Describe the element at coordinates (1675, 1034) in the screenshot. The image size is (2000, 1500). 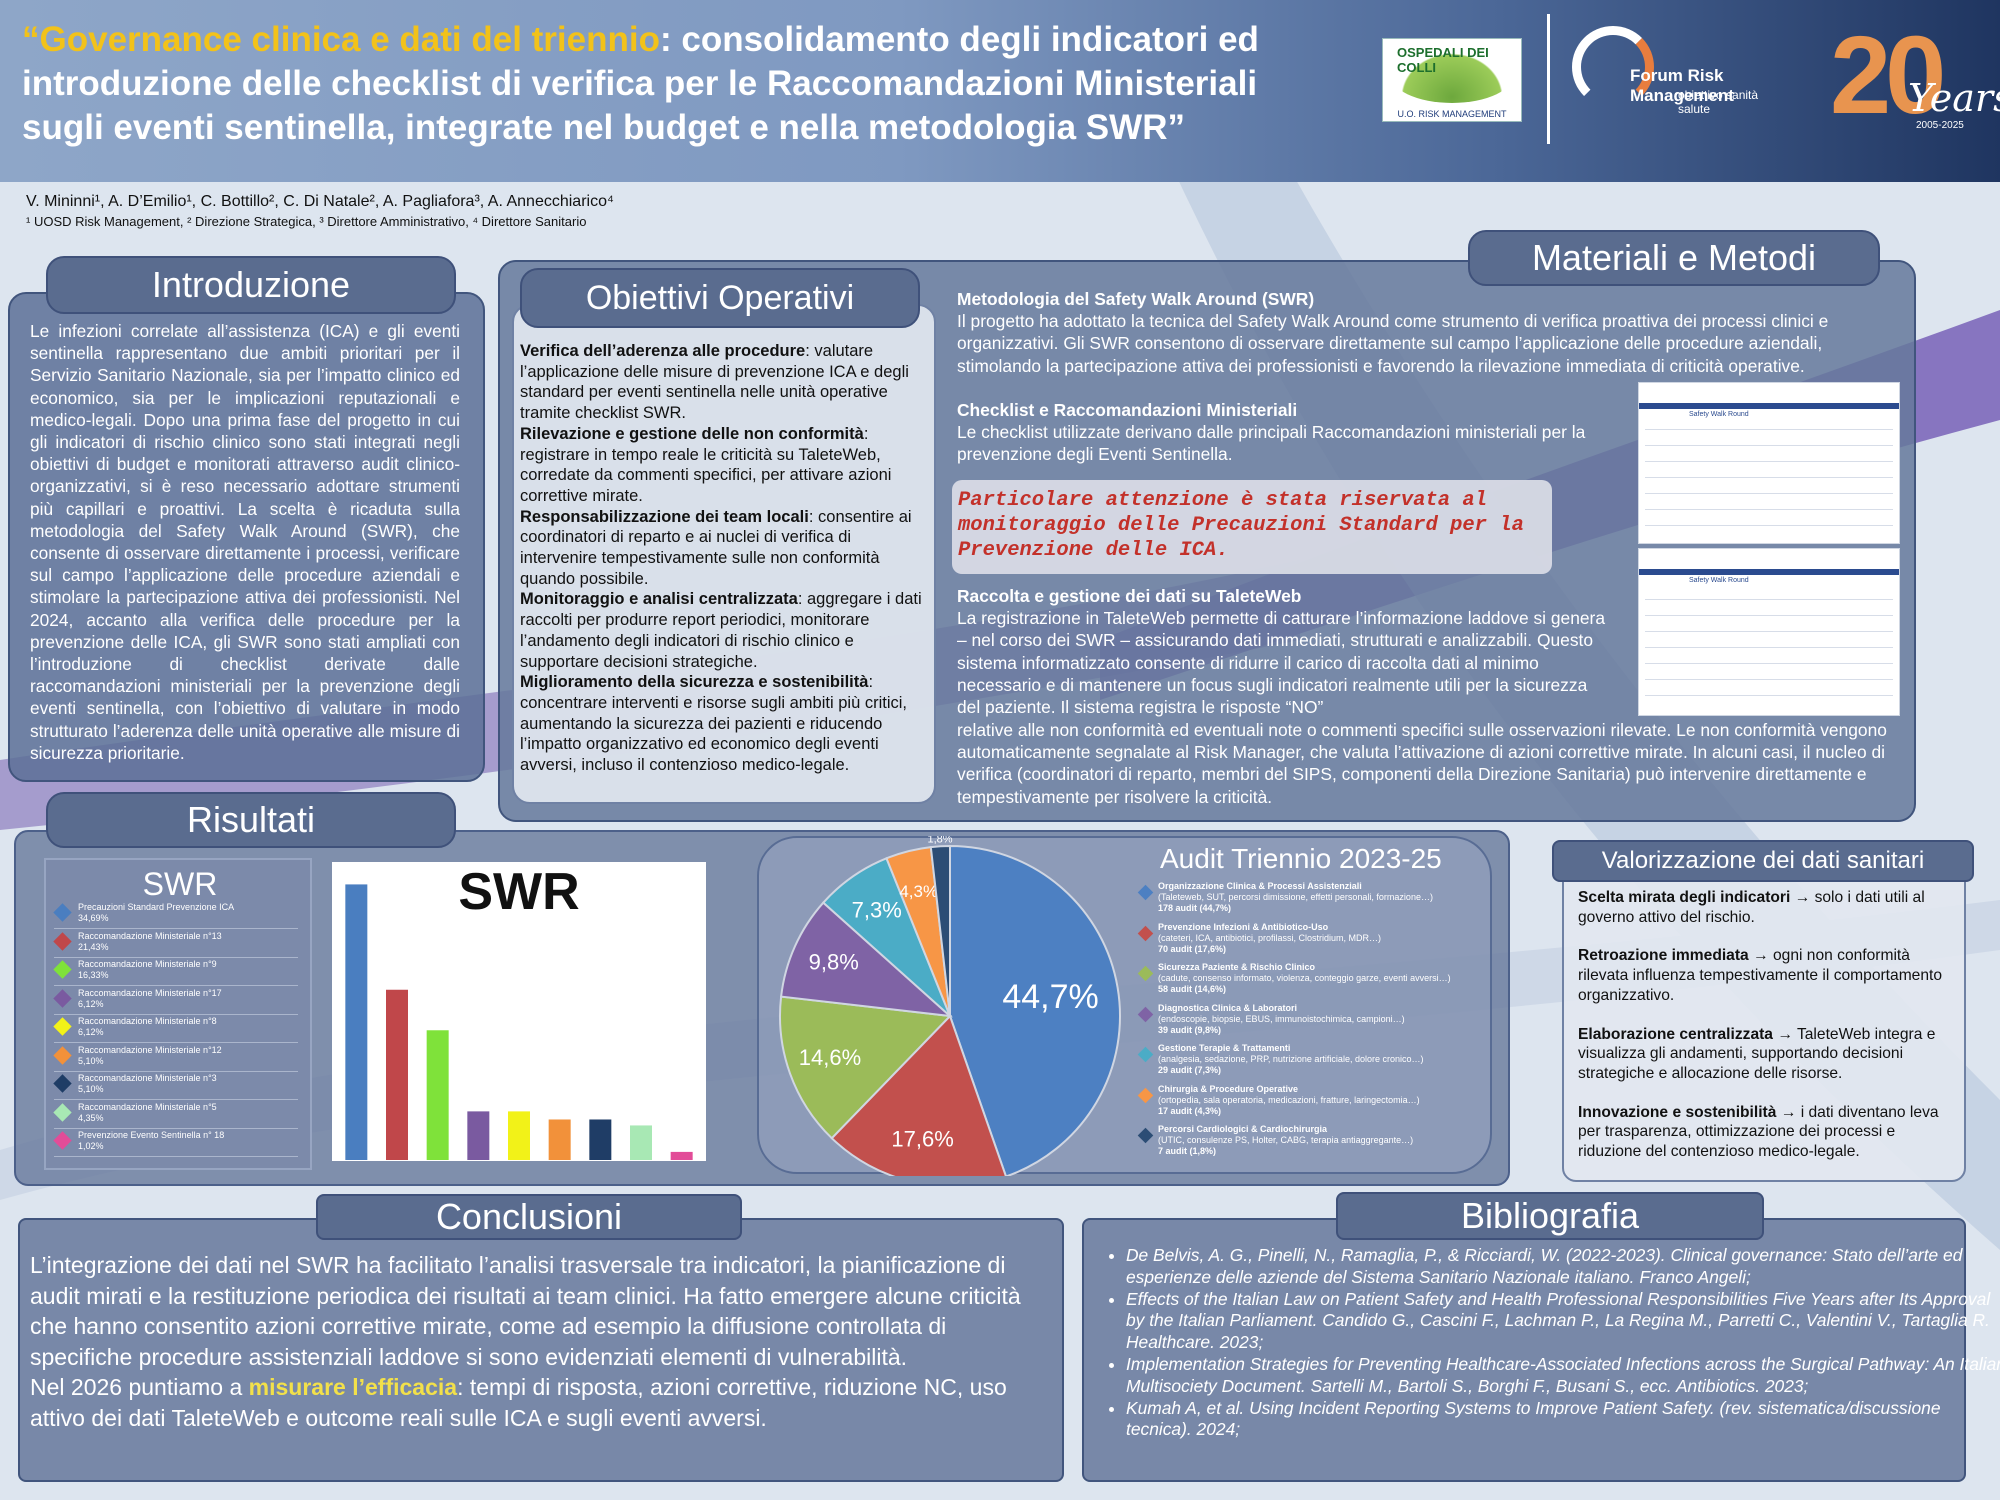
I see `valorization-head: Elaborazione centralizzata` at that location.